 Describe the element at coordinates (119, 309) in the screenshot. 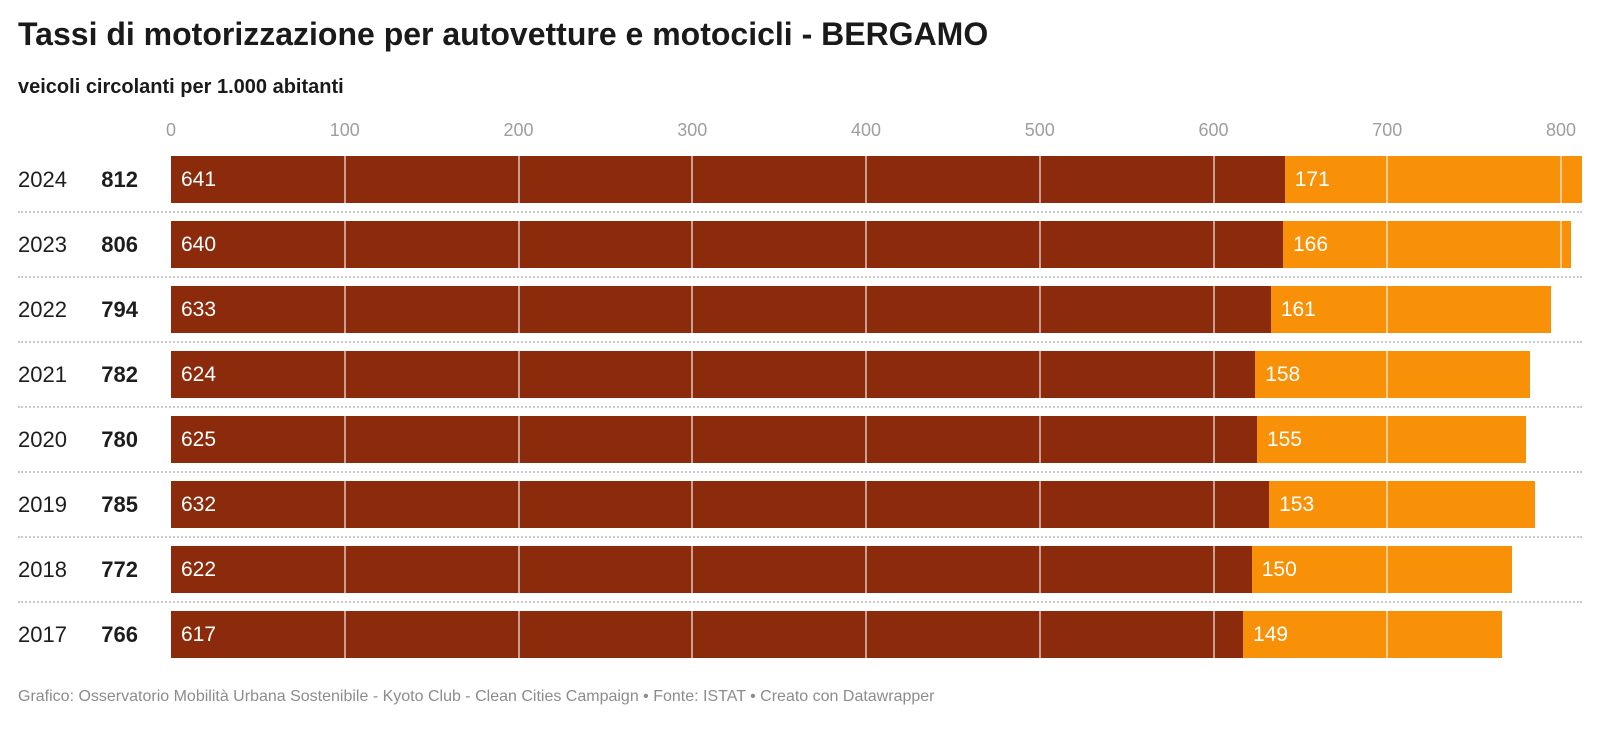

I see `total-label: 794` at that location.